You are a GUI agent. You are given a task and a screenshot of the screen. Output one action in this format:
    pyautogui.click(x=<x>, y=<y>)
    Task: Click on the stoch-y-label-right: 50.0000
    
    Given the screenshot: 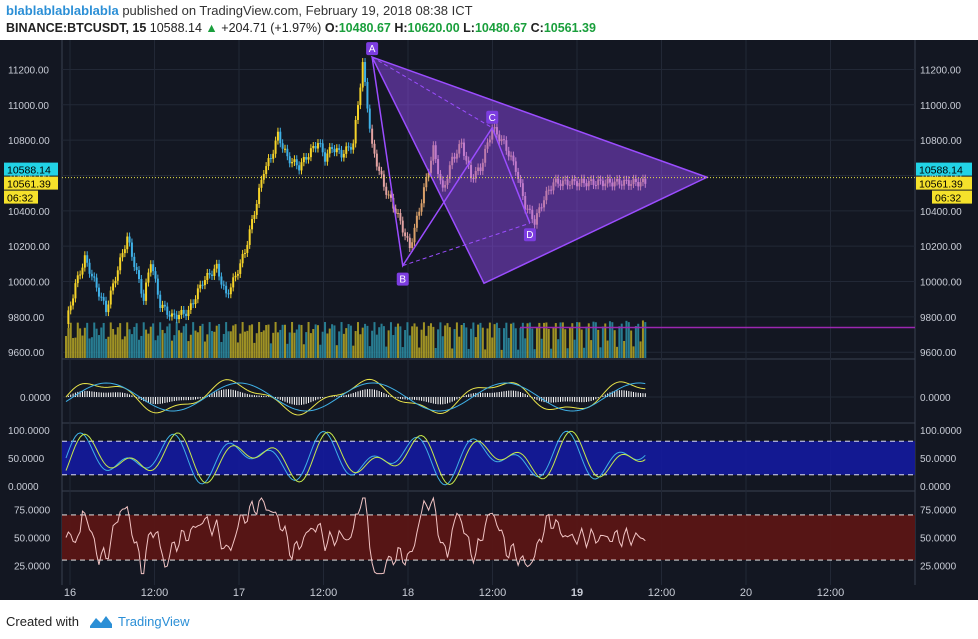 What is the action you would take?
    pyautogui.click(x=938, y=459)
    